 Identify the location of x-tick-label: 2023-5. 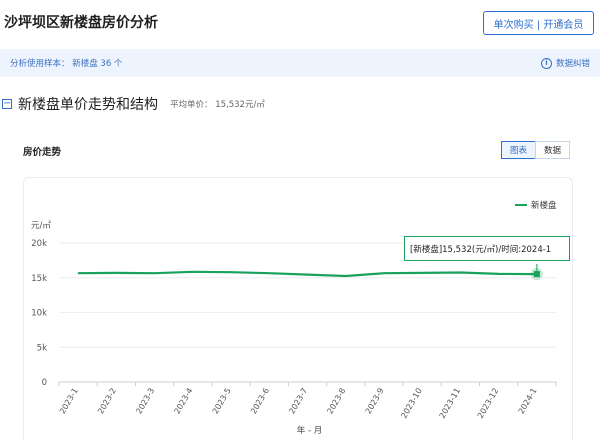
(222, 401).